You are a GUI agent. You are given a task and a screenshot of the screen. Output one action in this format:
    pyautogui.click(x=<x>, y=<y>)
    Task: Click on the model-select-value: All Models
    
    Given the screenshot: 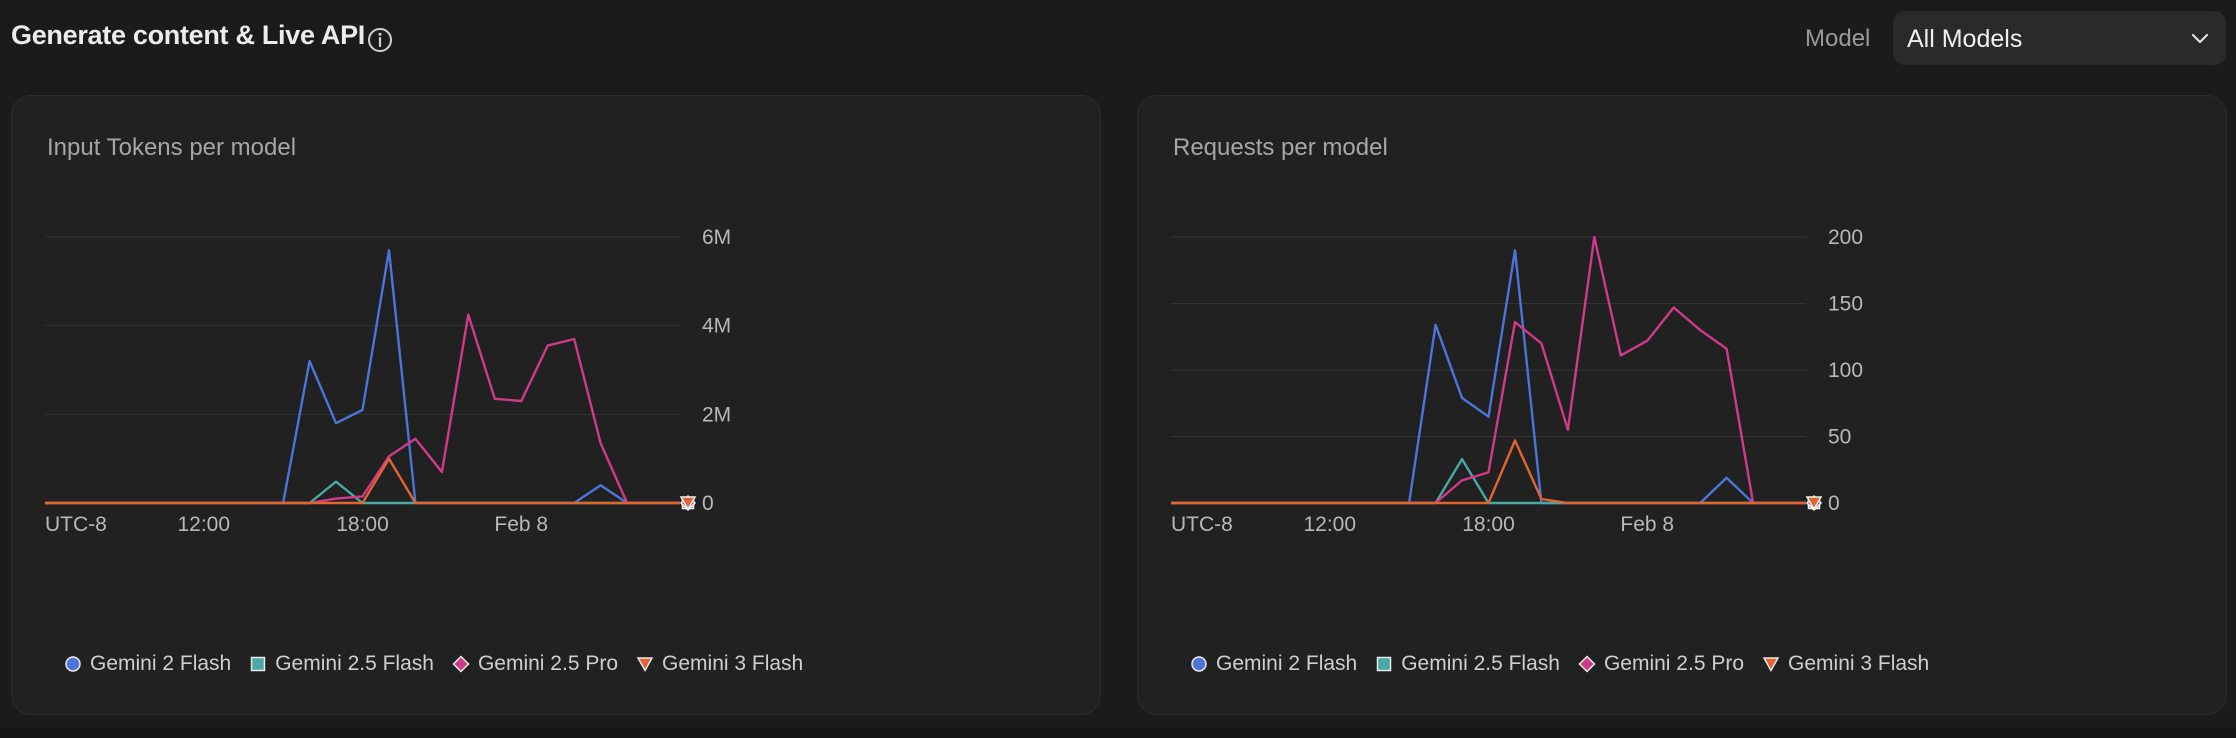 What is the action you would take?
    pyautogui.click(x=1965, y=39)
    